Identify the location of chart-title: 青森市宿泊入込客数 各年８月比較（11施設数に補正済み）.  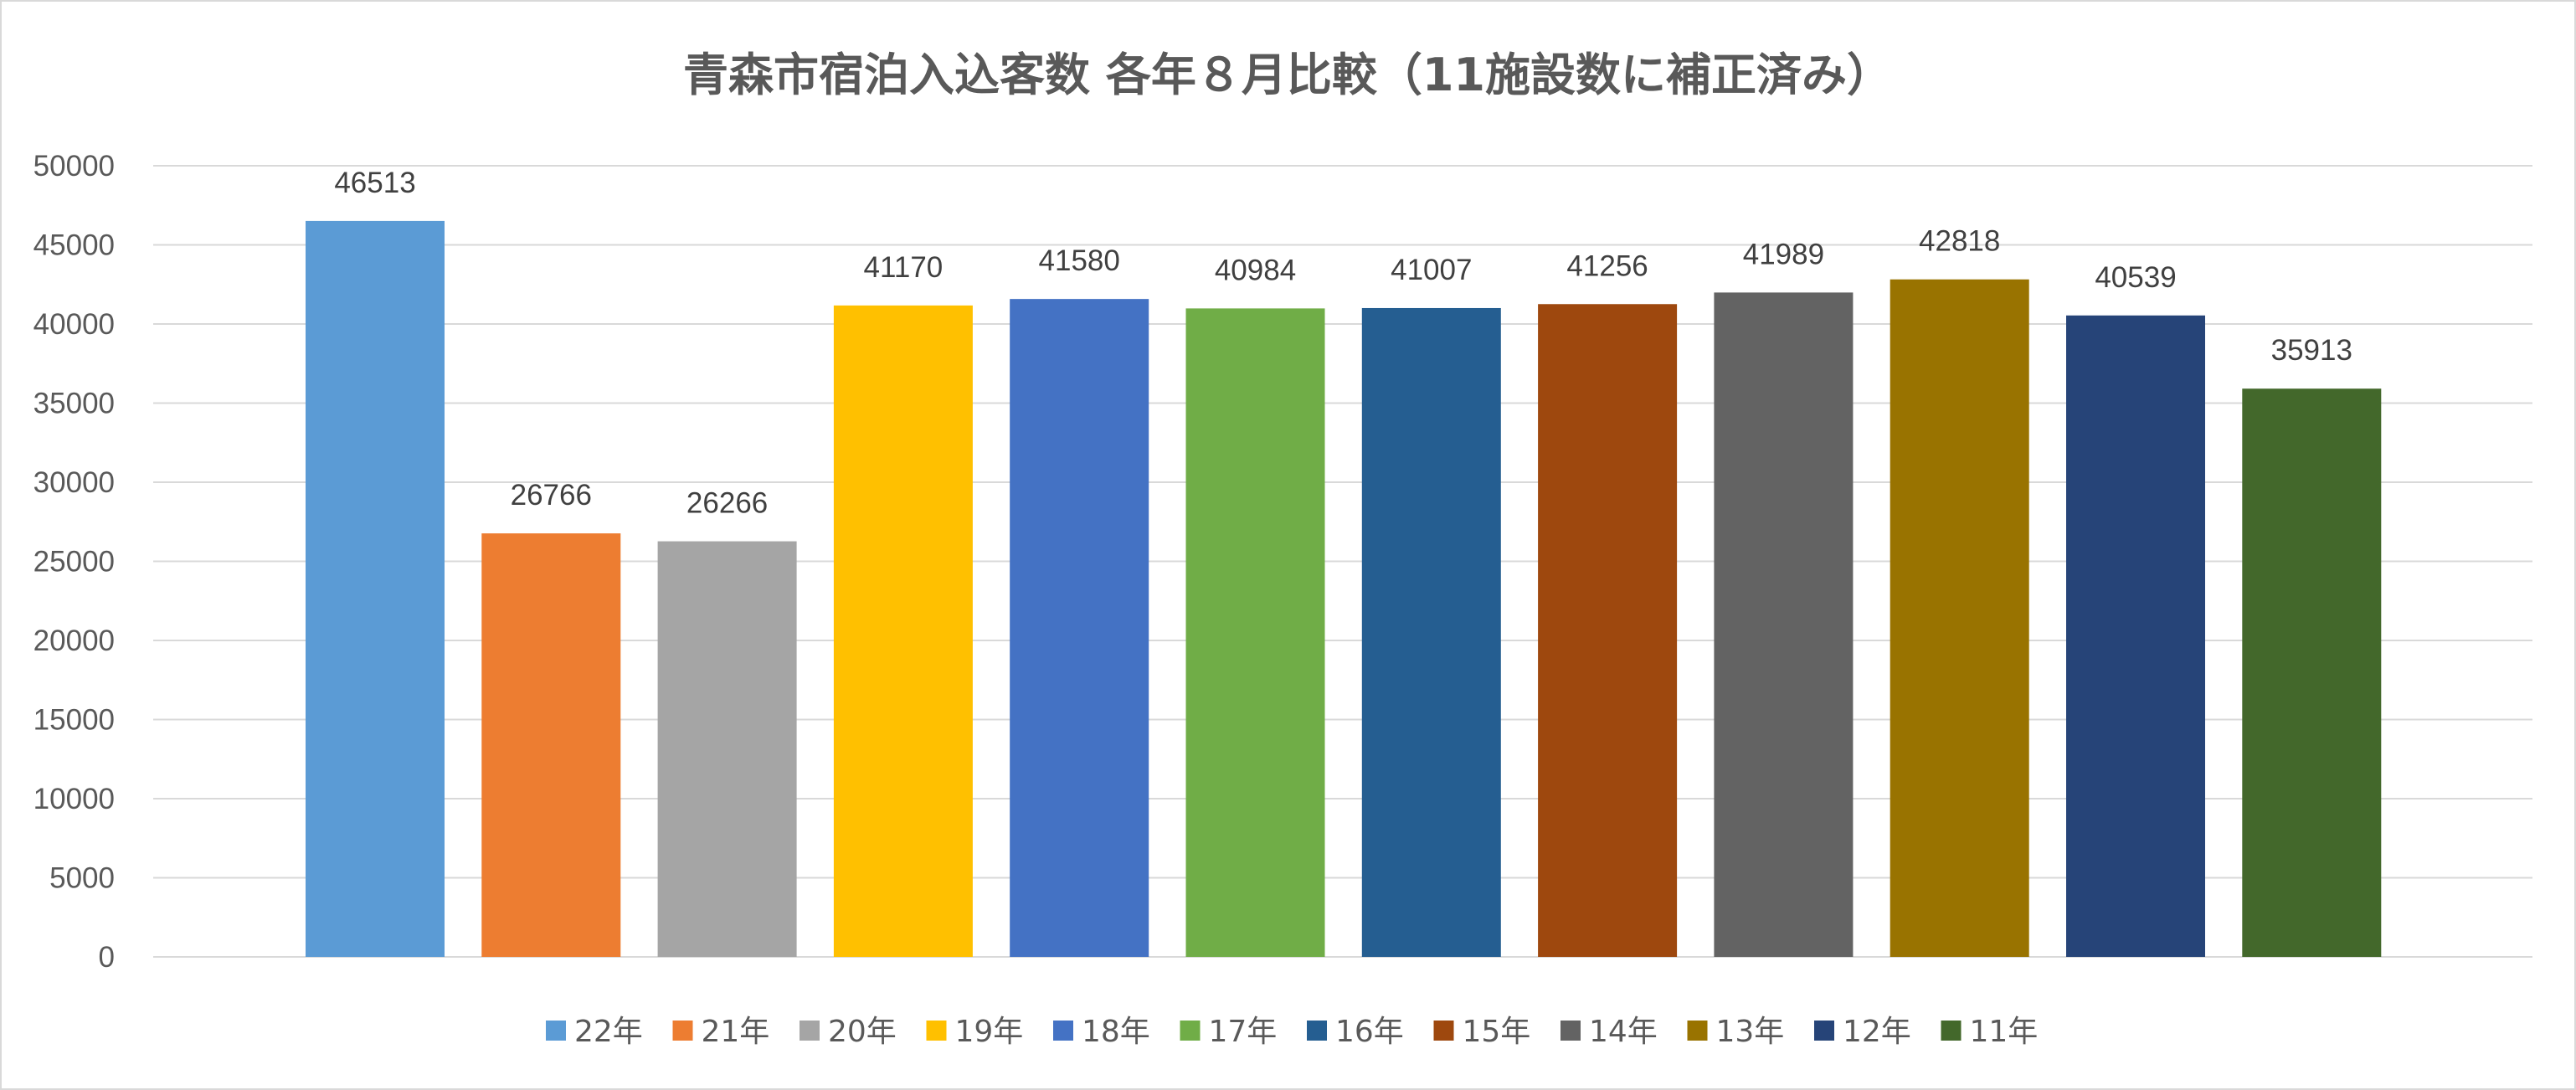
(1288, 75).